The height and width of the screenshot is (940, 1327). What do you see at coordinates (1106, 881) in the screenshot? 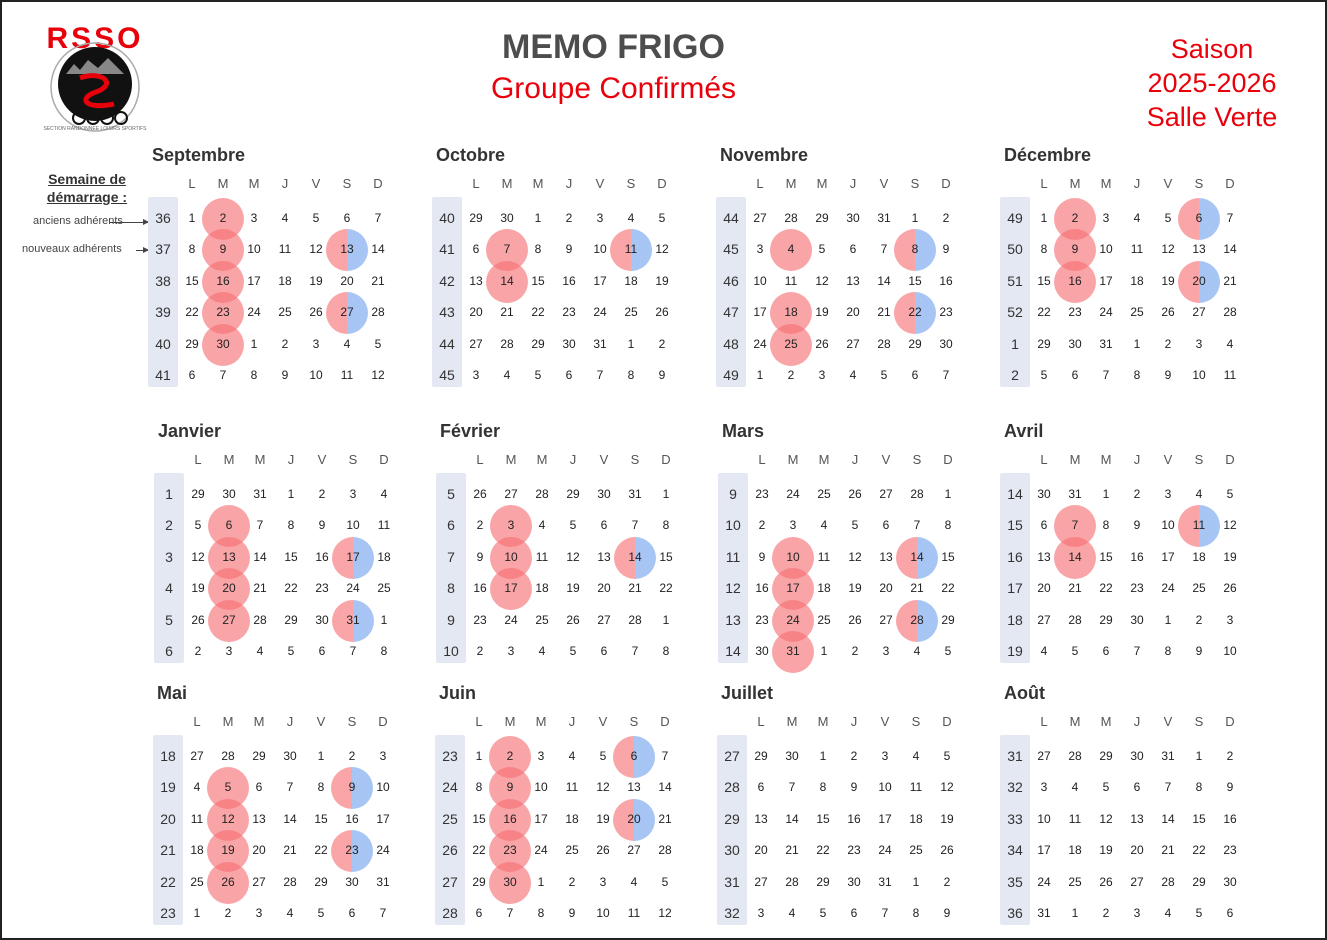
I see `day-cell: 26` at bounding box center [1106, 881].